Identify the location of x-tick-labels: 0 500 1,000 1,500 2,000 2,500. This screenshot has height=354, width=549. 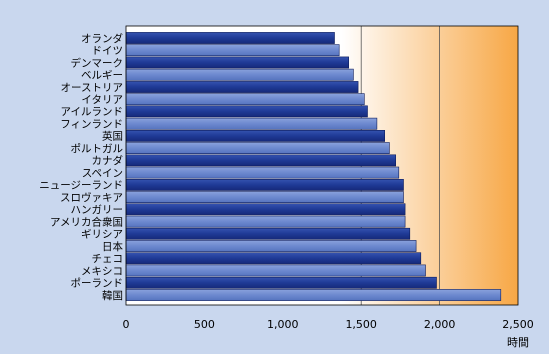
(328, 324).